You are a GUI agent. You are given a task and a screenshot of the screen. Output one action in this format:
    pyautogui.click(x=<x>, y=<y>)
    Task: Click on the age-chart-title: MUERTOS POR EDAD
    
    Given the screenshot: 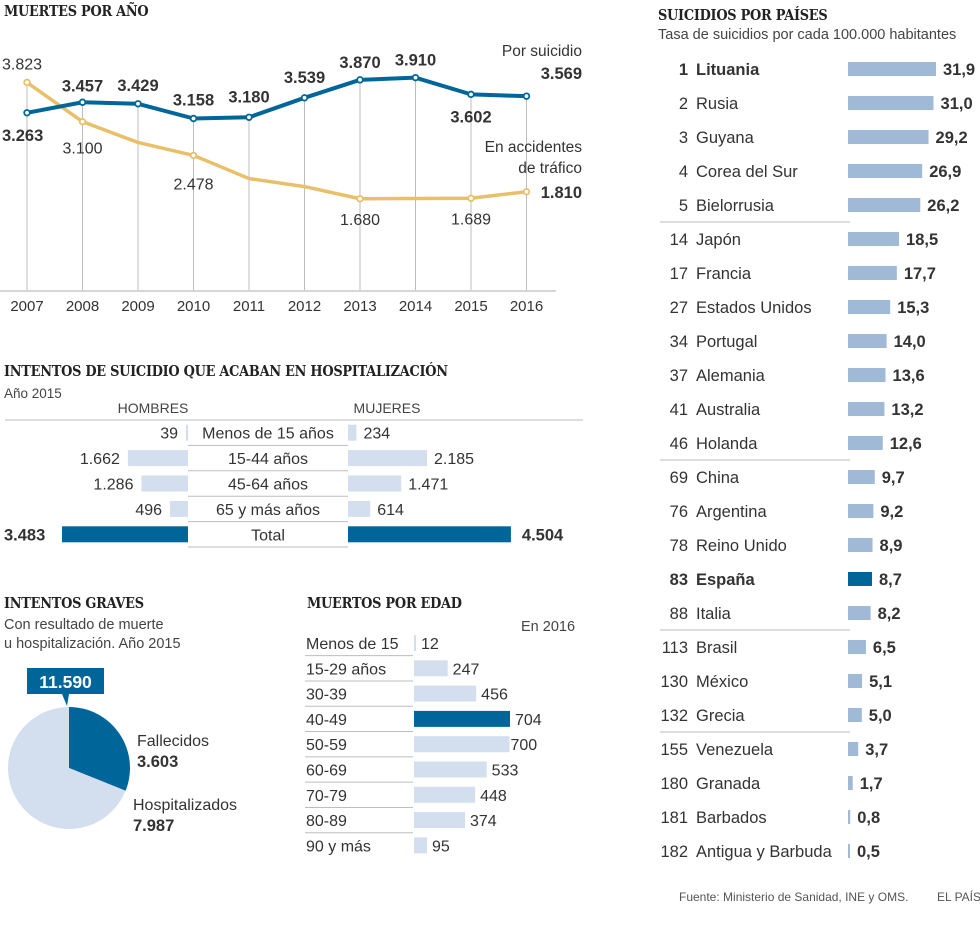 What is the action you would take?
    pyautogui.click(x=384, y=603)
    